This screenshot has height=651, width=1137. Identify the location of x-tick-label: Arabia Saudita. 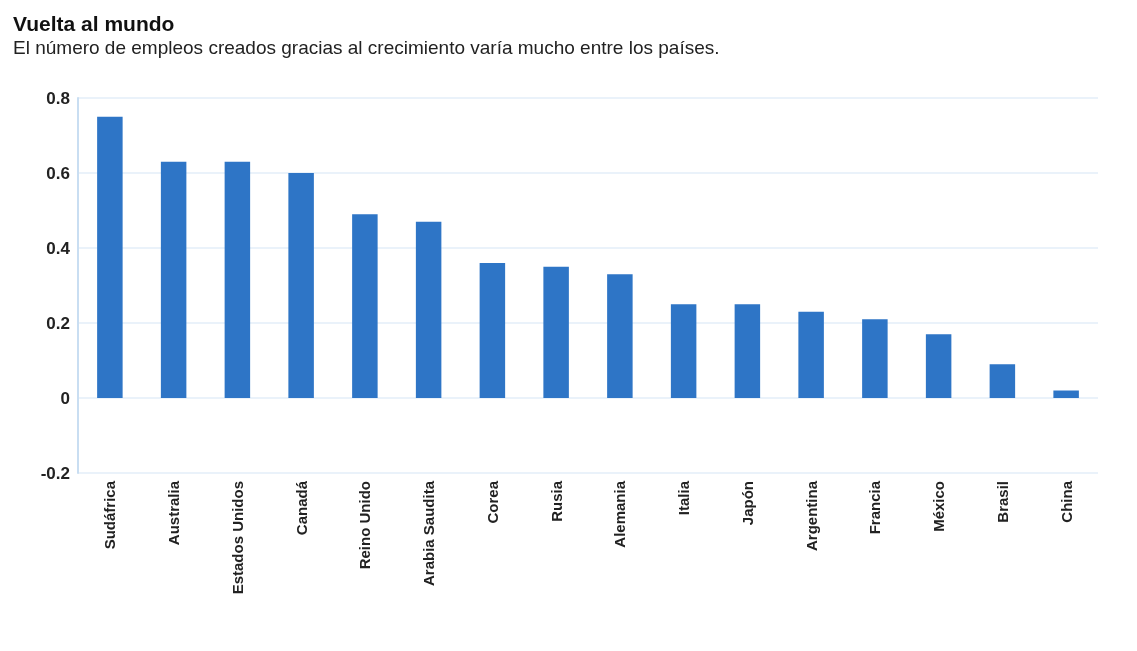
(429, 533).